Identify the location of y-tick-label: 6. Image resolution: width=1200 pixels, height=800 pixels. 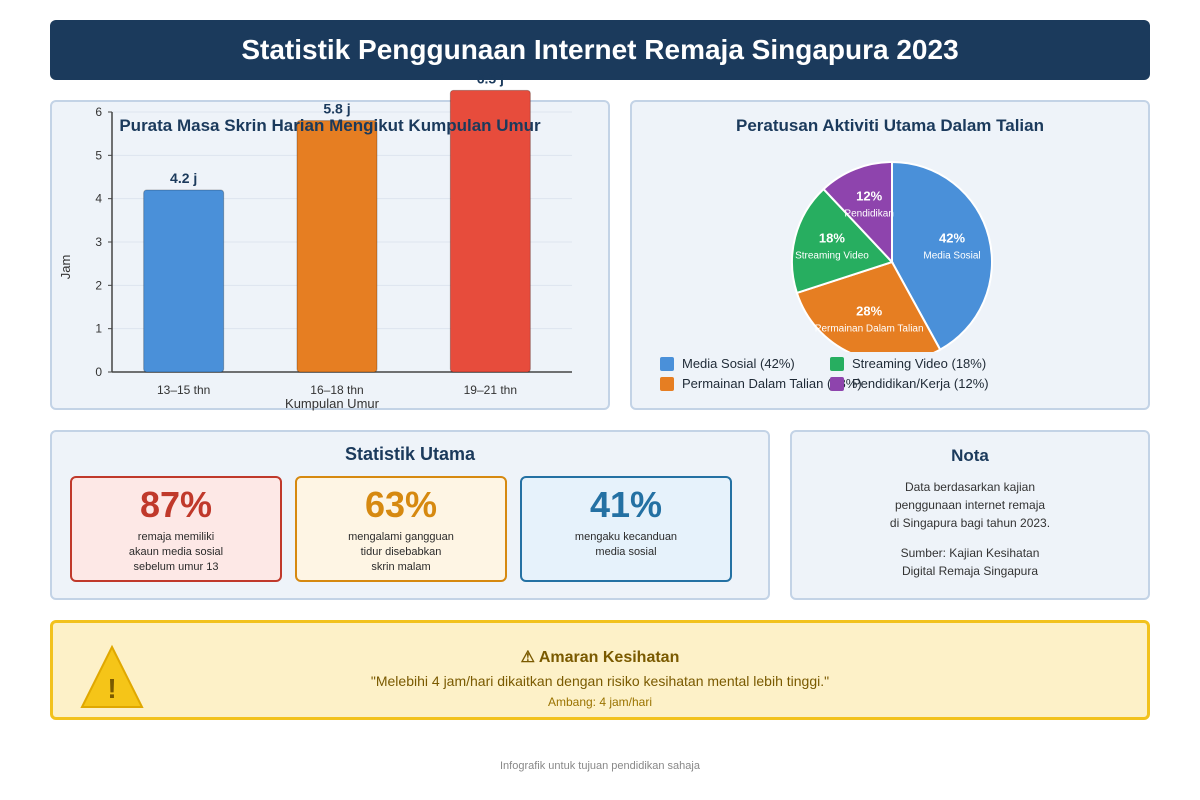
(98, 112).